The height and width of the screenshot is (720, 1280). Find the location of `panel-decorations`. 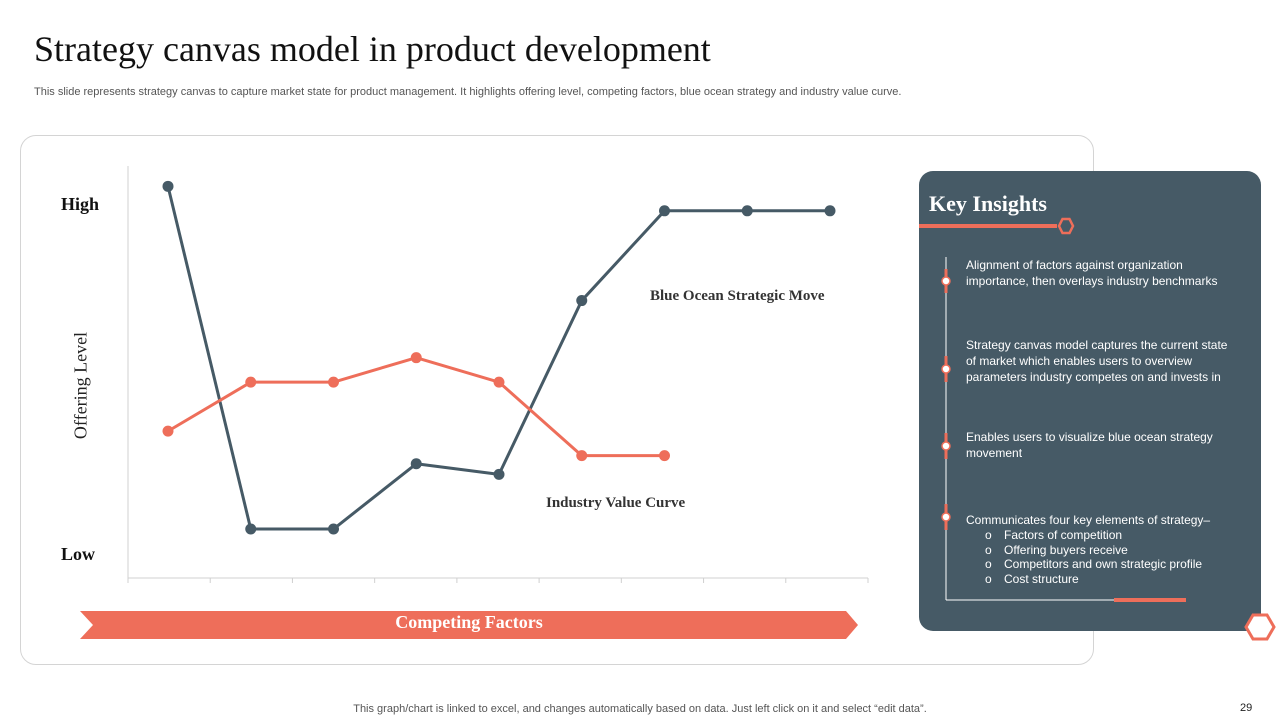

panel-decorations is located at coordinates (1052, 409).